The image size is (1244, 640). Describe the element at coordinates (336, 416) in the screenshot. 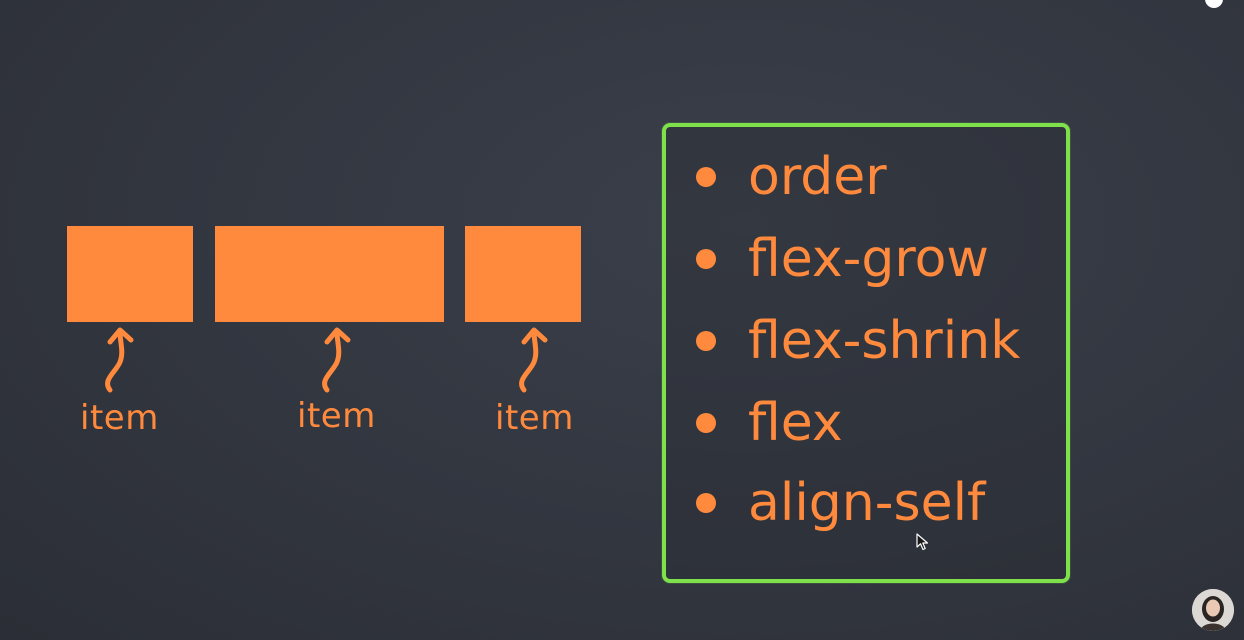

I see `item-label-2: item` at that location.